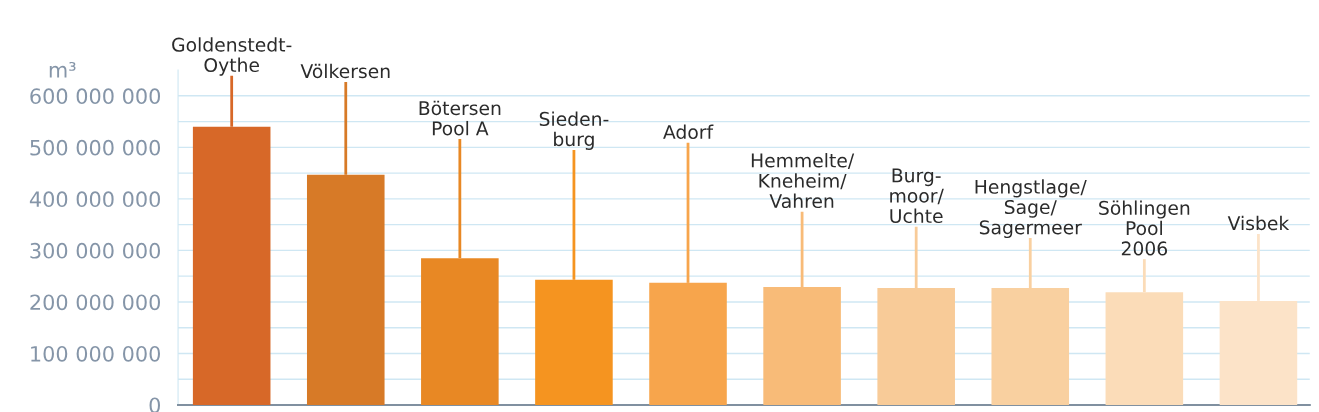 This screenshot has width=1319, height=412. I want to click on x-tick-label: Hemmelte/ Kneheim/ Vahren, so click(803, 181).